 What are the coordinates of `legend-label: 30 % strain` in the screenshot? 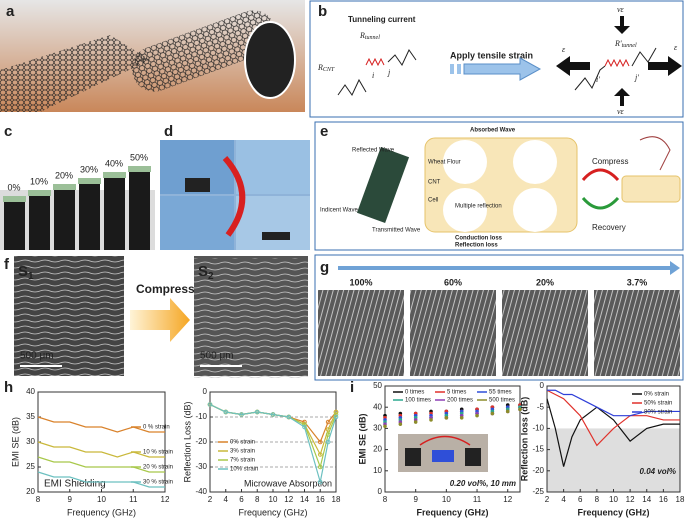 It's located at (158, 483).